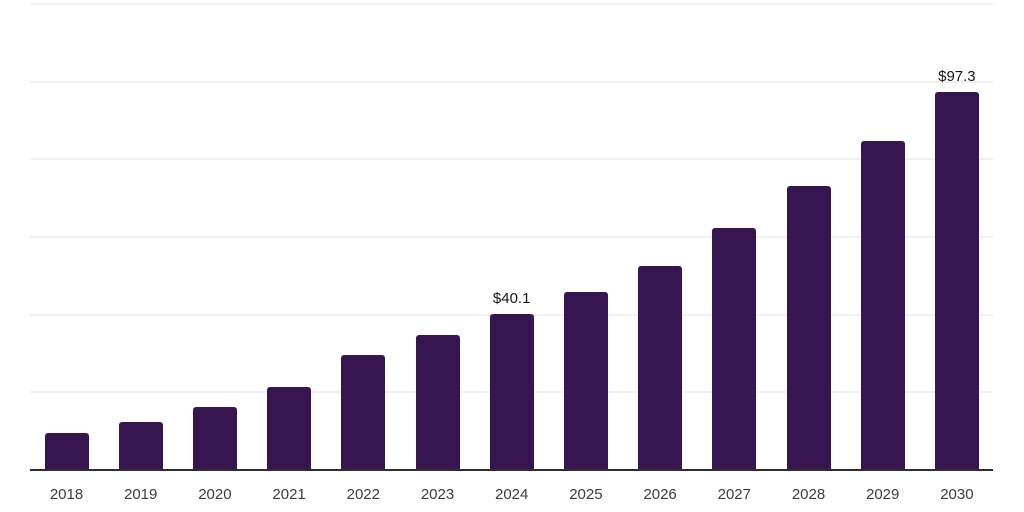  What do you see at coordinates (511, 299) in the screenshot?
I see `data-label-2024: $40.1` at bounding box center [511, 299].